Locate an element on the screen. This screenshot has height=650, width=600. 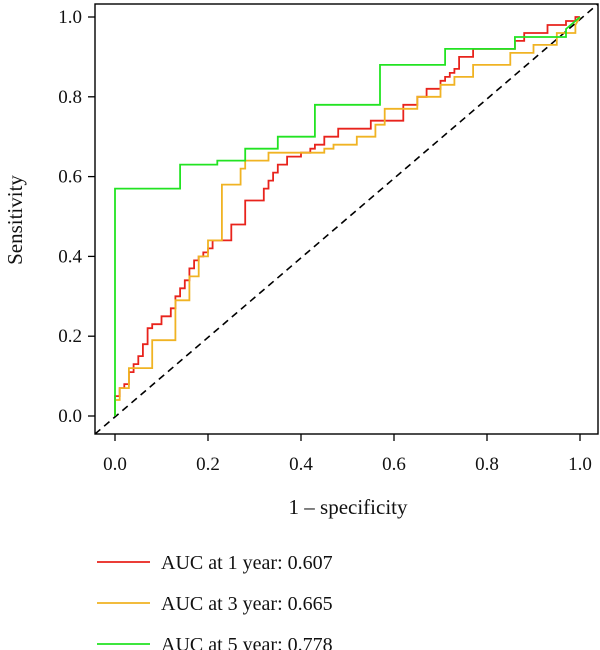
x-tick-label: 0.8 is located at coordinates (487, 464).